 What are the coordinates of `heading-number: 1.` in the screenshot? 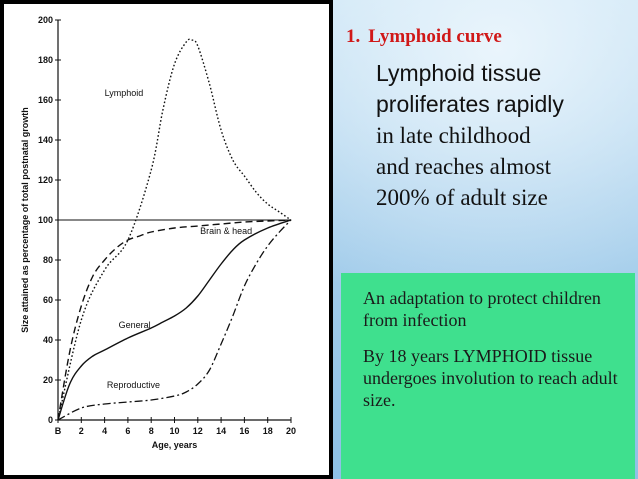 It's located at (353, 36).